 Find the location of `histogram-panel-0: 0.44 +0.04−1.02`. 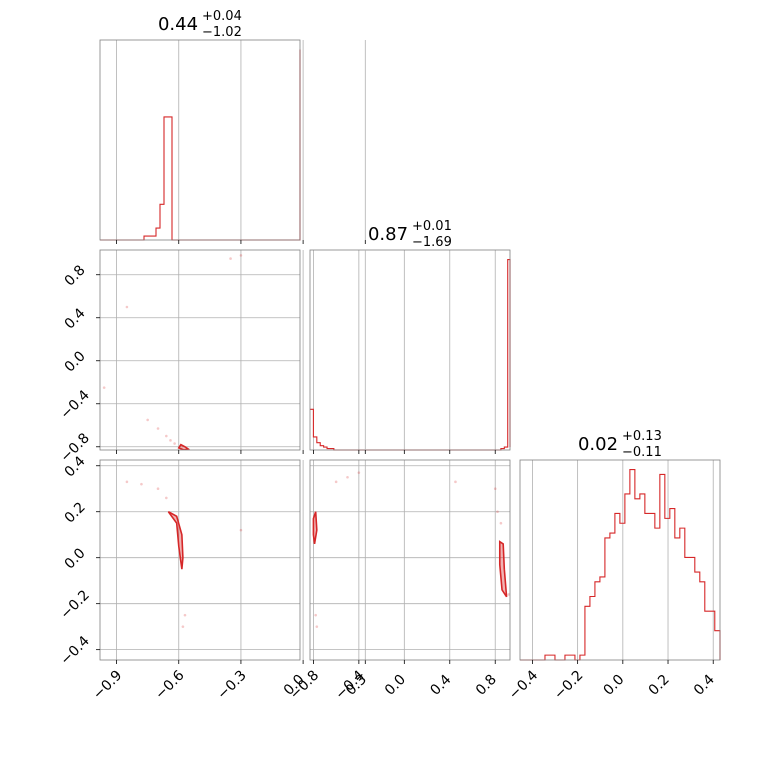

histogram-panel-0: 0.44 +0.04−1.02 is located at coordinates (232, 126).